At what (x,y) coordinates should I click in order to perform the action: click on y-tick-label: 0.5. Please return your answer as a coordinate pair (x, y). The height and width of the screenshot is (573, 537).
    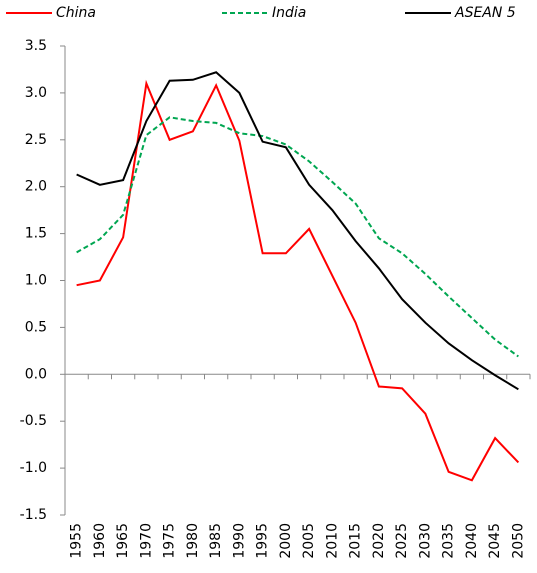
    Looking at the image, I should click on (36, 327).